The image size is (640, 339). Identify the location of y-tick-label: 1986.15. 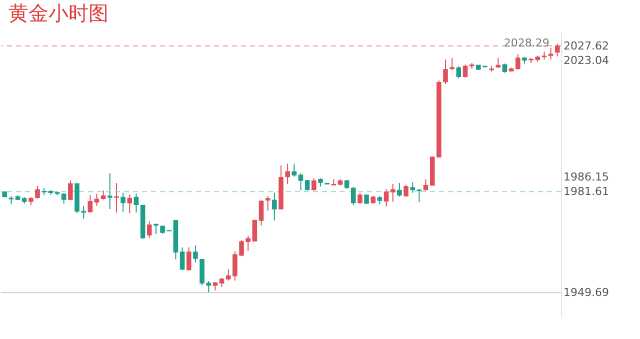
(586, 177).